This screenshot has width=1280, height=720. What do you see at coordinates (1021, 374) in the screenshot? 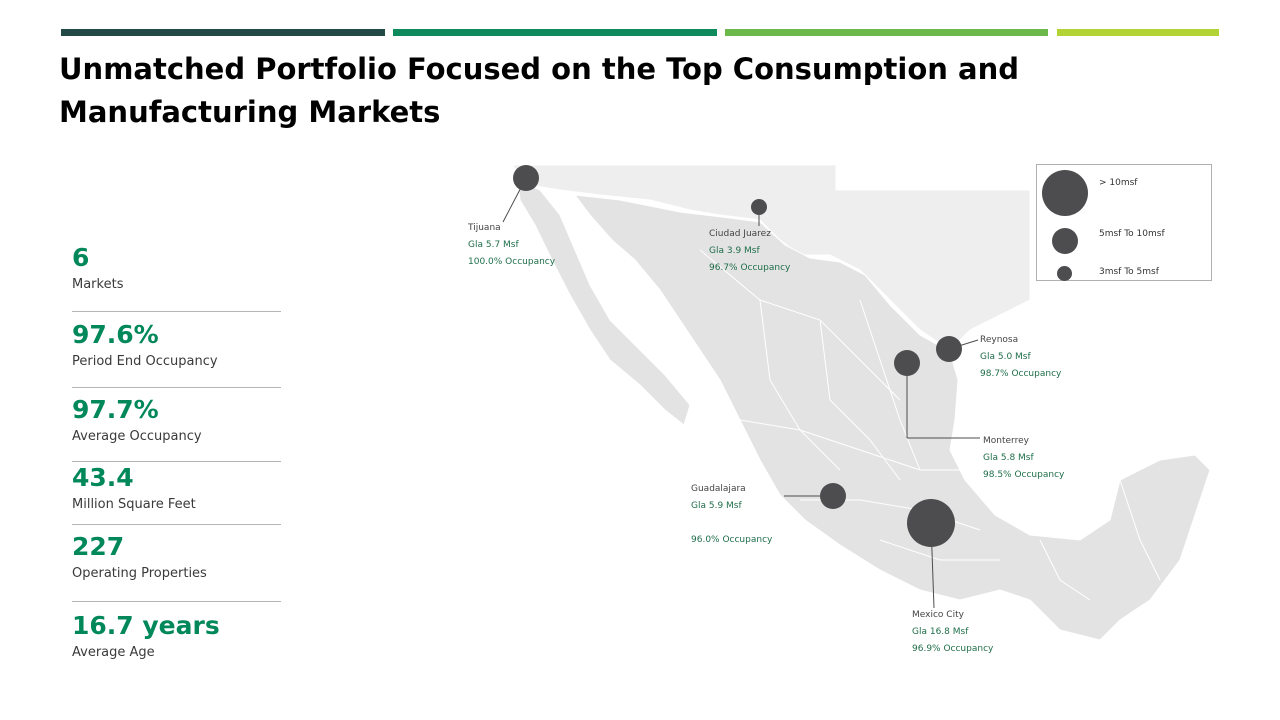
I see `market-occupancy: 98.7% Occupancy` at bounding box center [1021, 374].